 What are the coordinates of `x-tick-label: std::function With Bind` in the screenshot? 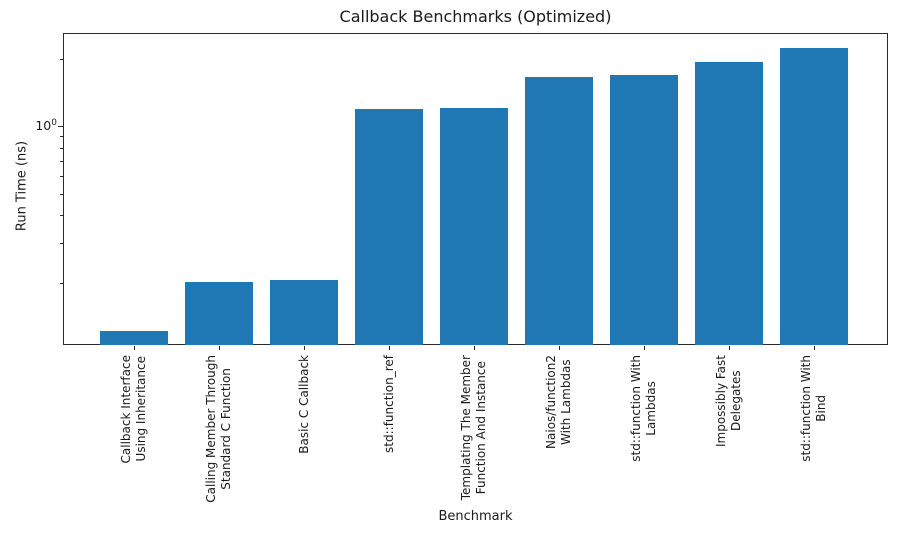 It's located at (813, 408).